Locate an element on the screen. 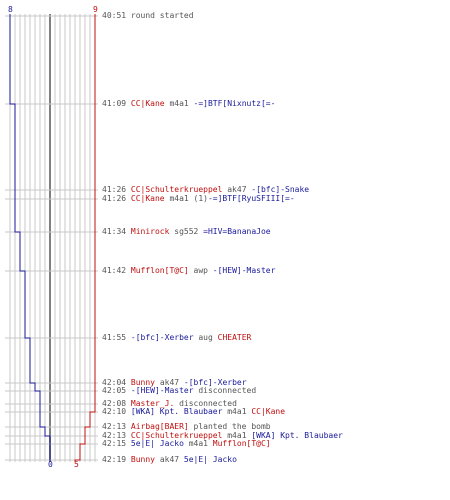 The image size is (450, 500). event-action: planted the bomb is located at coordinates (229, 426).